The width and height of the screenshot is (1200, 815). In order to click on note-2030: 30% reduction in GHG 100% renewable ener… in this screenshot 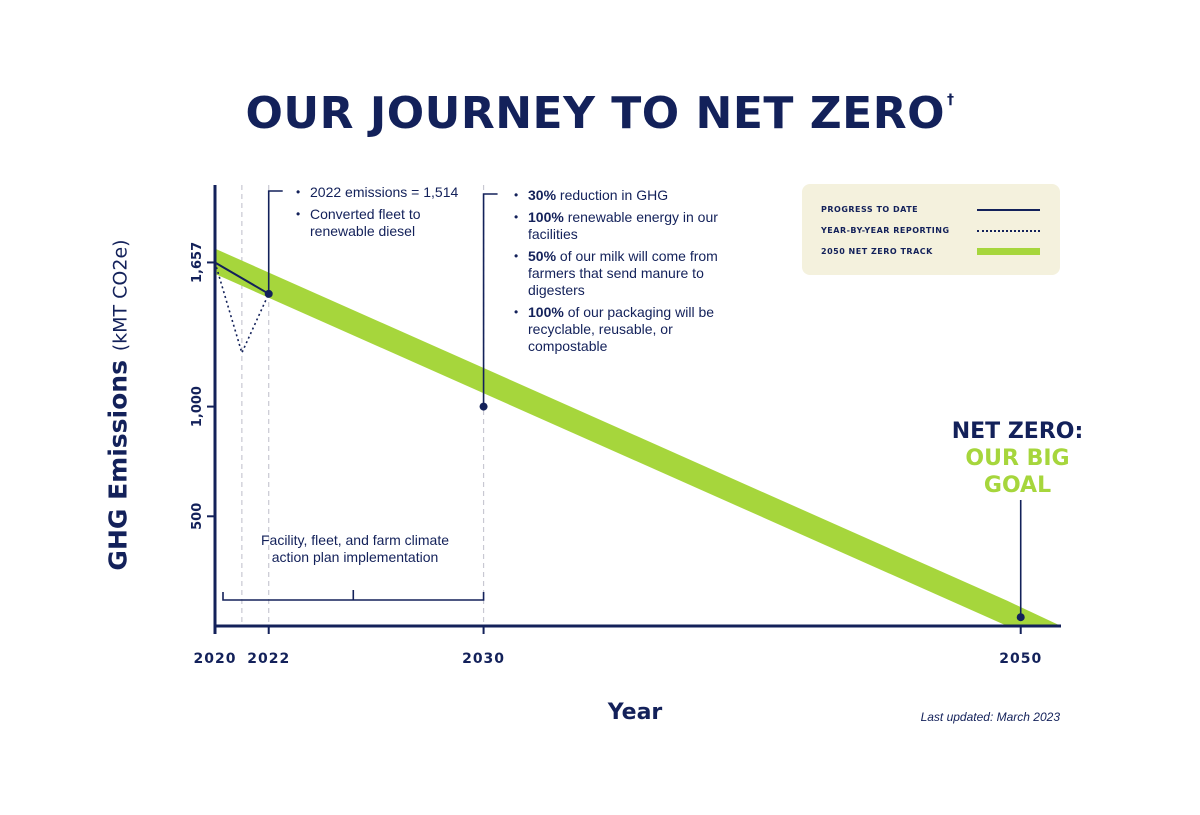, I will do `click(629, 273)`.